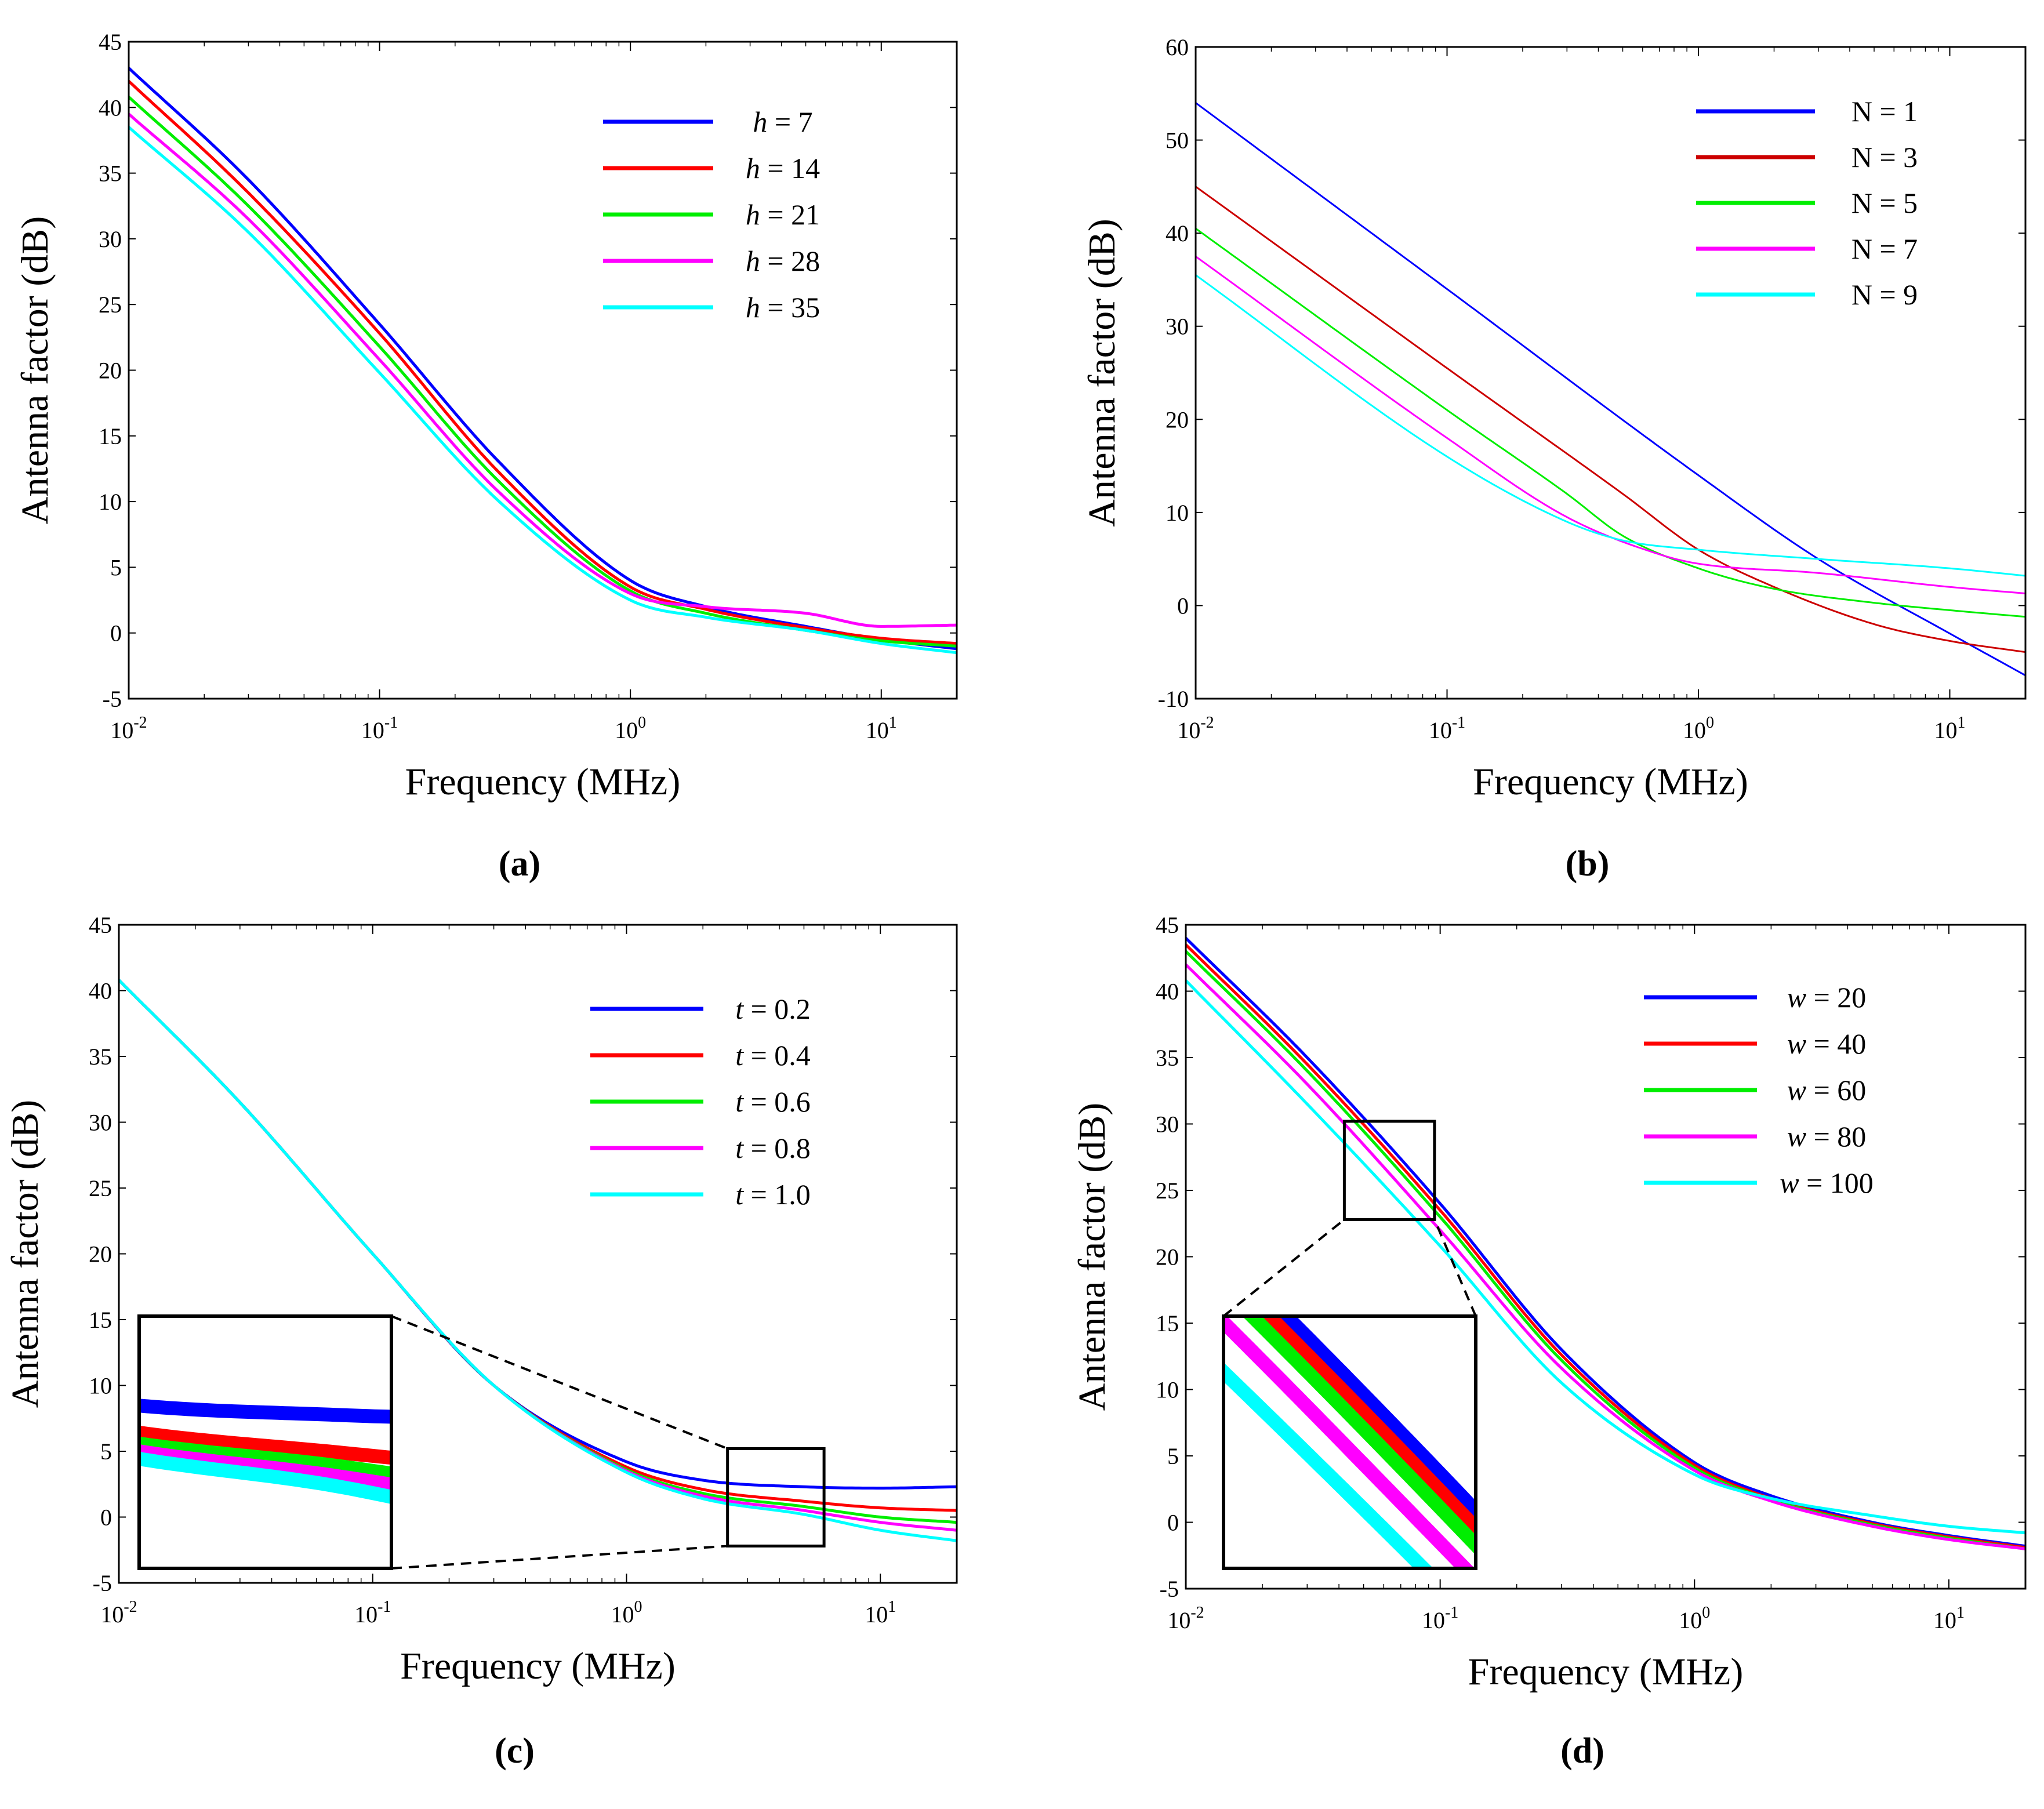 The image size is (2044, 1809). Describe the element at coordinates (753, 261) in the screenshot. I see `legend-variable: h` at that location.